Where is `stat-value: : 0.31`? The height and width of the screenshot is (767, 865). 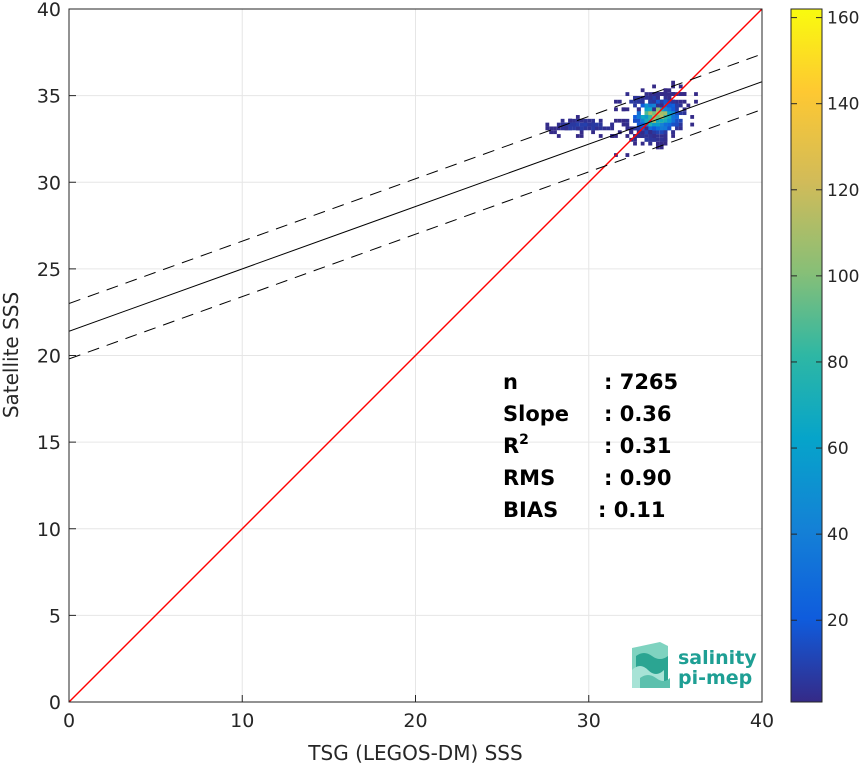 stat-value: : 0.31 is located at coordinates (638, 446).